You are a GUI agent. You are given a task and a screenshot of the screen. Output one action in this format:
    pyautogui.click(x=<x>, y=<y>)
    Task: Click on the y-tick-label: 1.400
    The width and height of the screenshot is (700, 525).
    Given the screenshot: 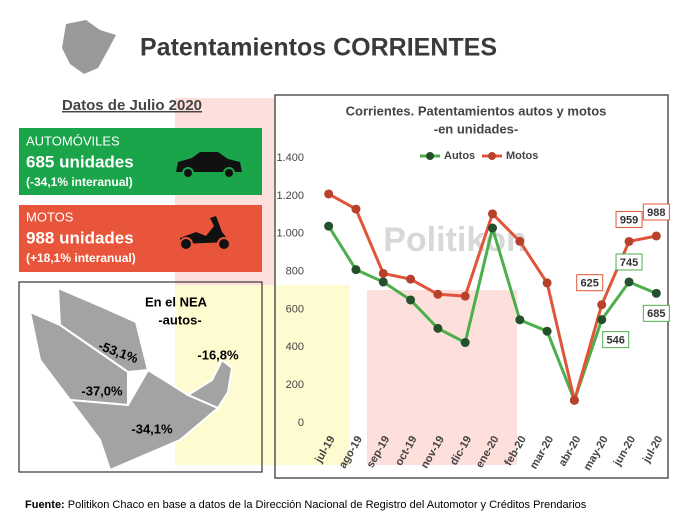 What is the action you would take?
    pyautogui.click(x=290, y=158)
    